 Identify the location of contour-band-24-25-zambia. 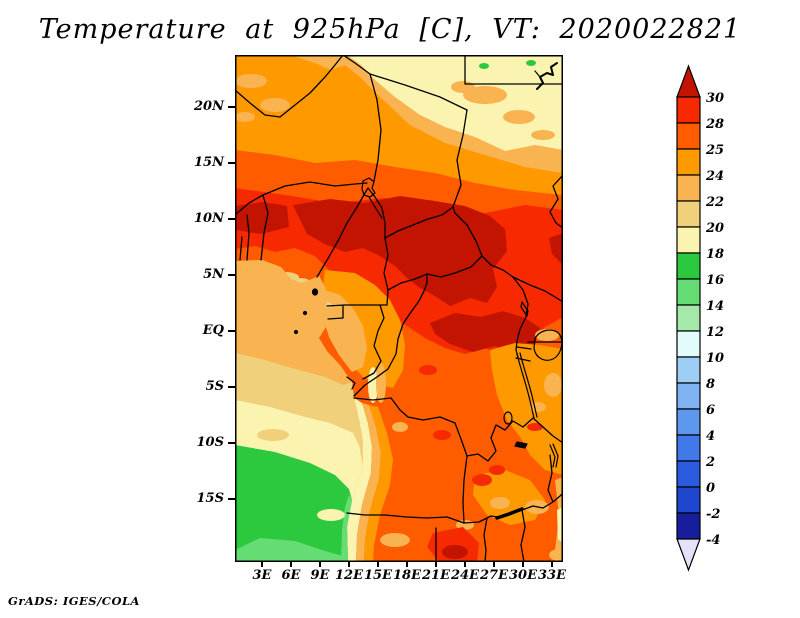
(509, 497).